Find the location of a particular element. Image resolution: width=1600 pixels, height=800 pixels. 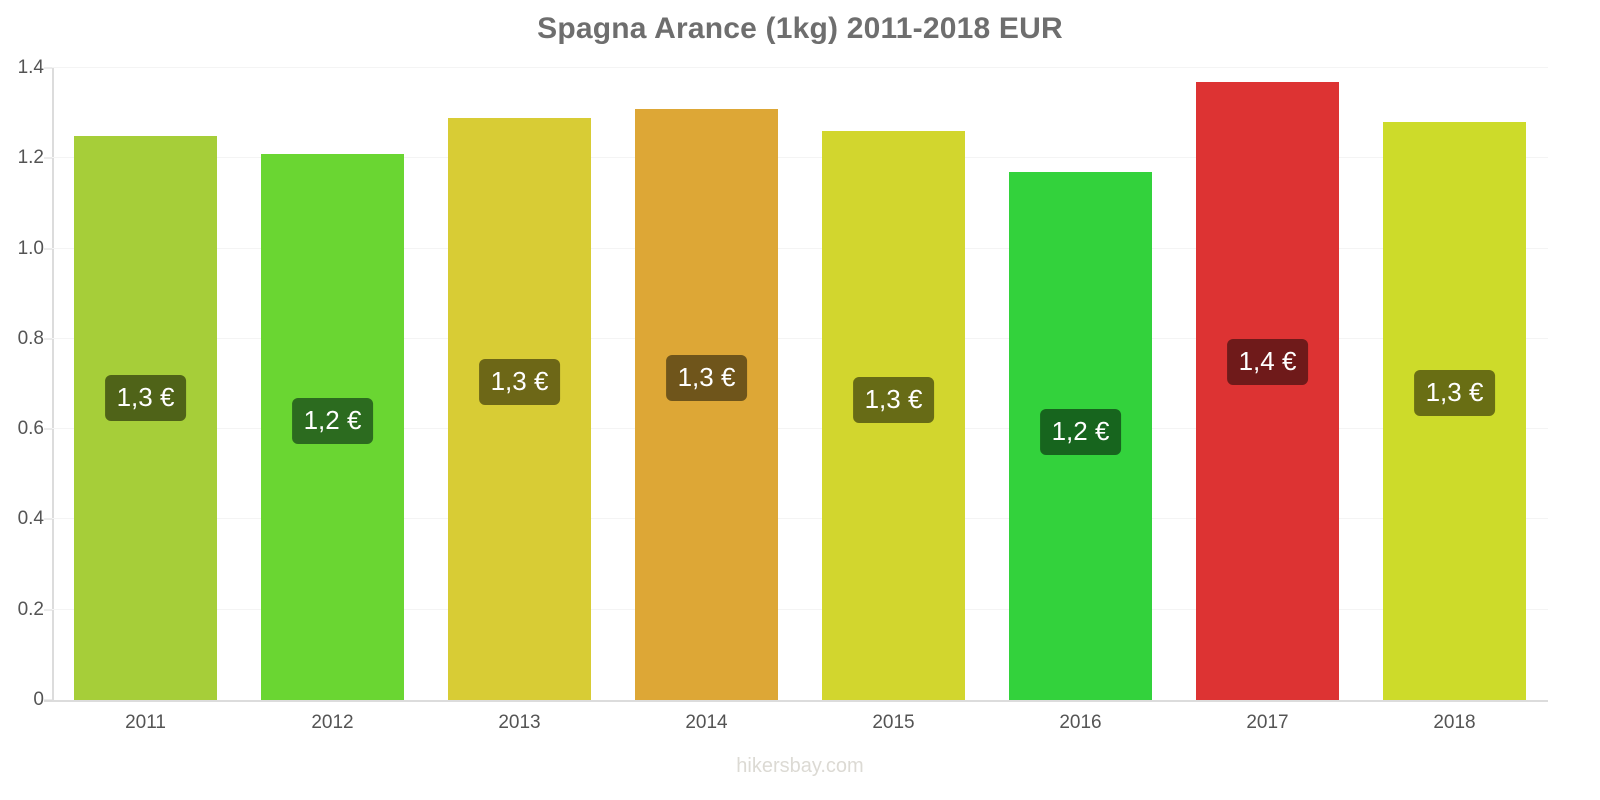

y-axis-tick-label: 0 is located at coordinates (38, 699).